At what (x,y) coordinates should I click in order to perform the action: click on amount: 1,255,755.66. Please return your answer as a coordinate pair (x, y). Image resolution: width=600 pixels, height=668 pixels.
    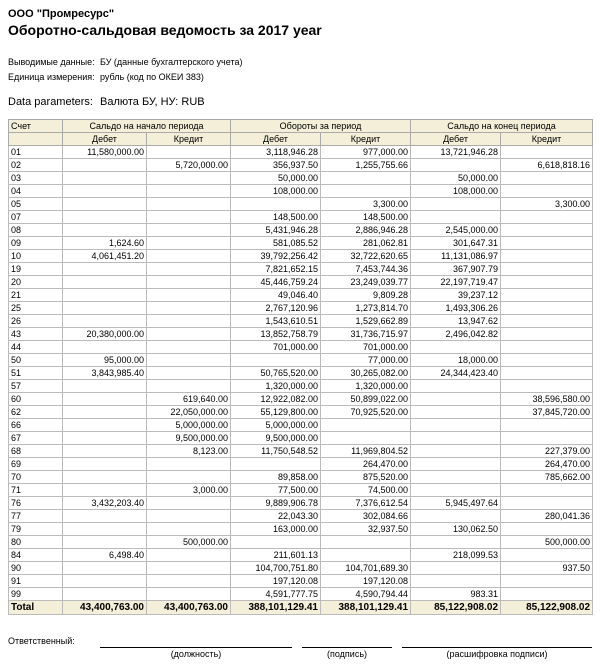
    Looking at the image, I should click on (365, 165).